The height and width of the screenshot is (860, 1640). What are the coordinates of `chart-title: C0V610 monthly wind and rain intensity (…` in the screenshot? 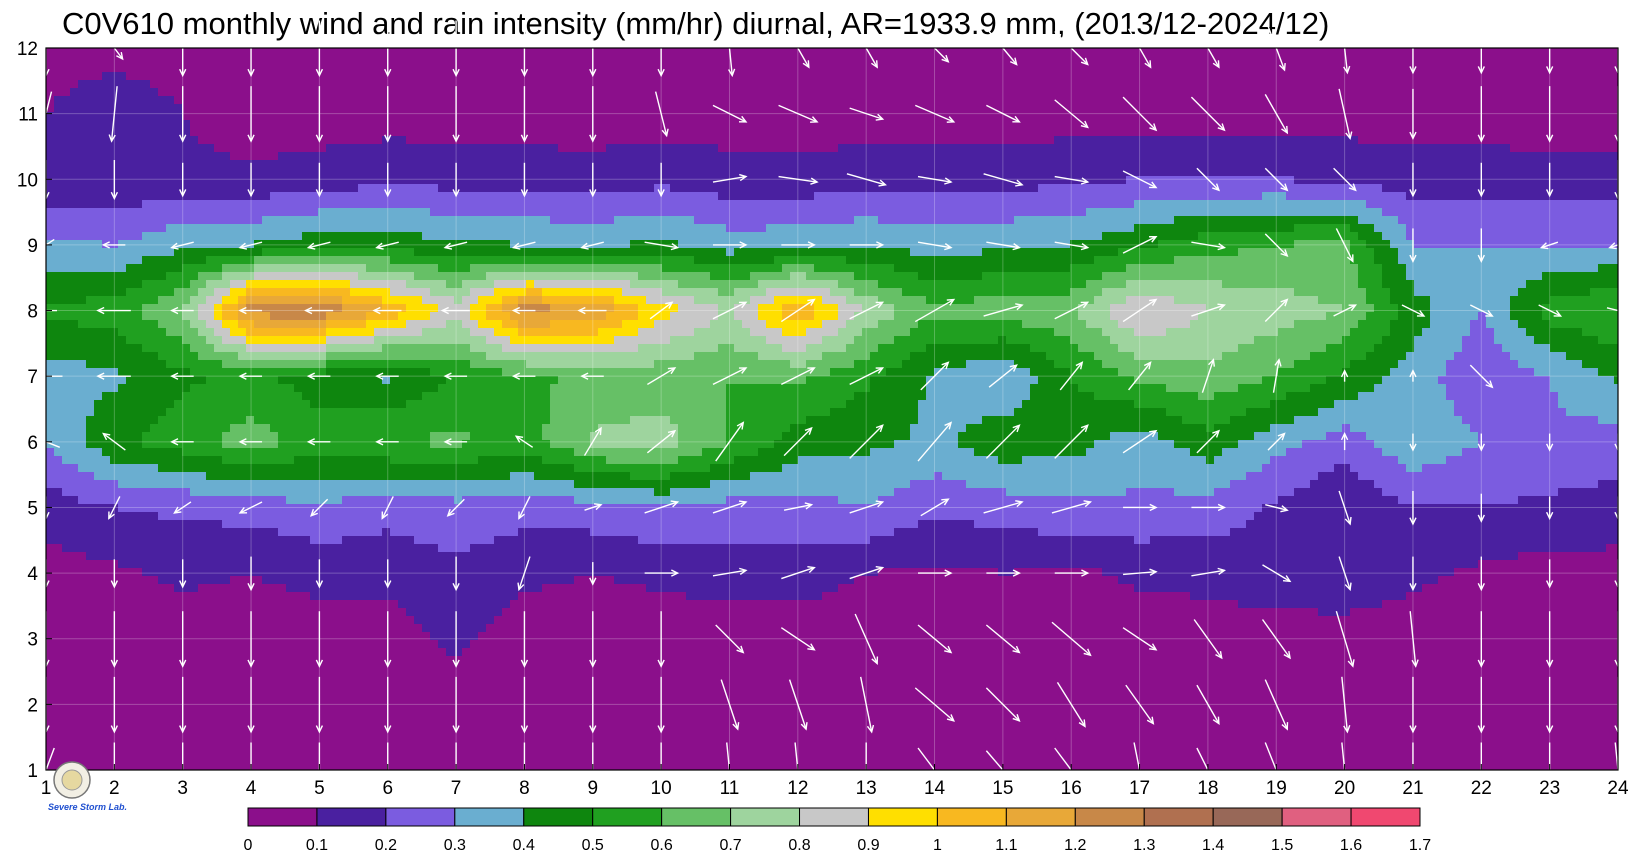 It's located at (695, 23).